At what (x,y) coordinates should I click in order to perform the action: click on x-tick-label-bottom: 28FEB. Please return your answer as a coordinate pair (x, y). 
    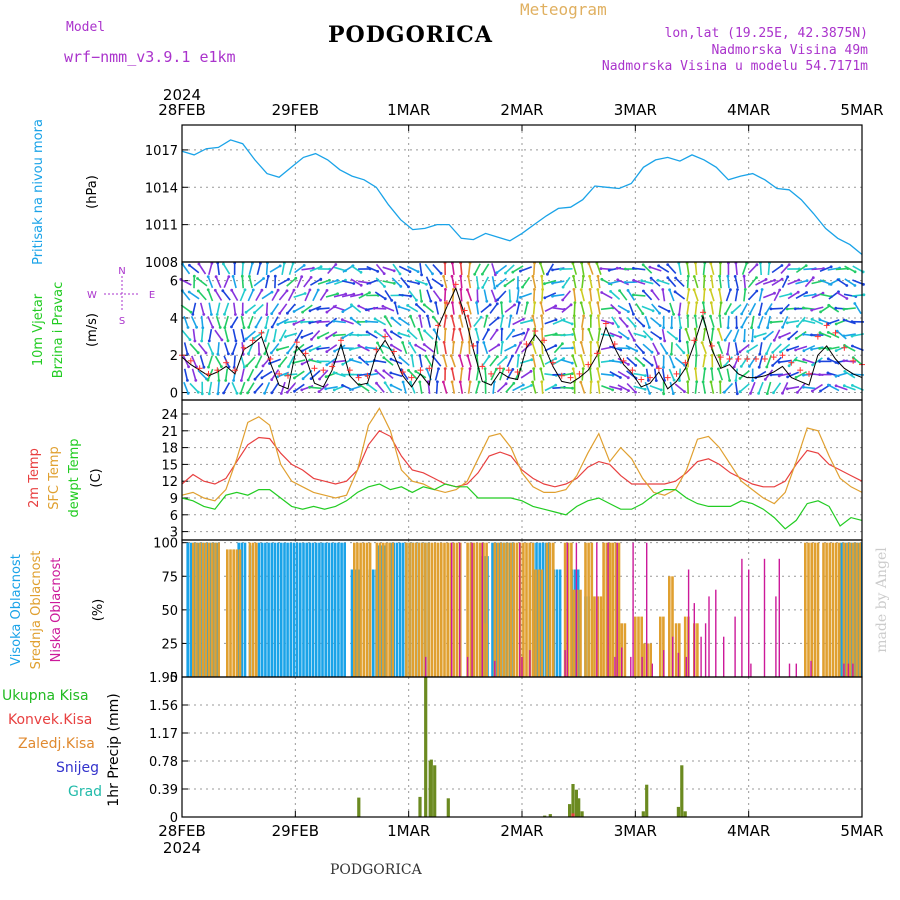
    Looking at the image, I should click on (181, 831).